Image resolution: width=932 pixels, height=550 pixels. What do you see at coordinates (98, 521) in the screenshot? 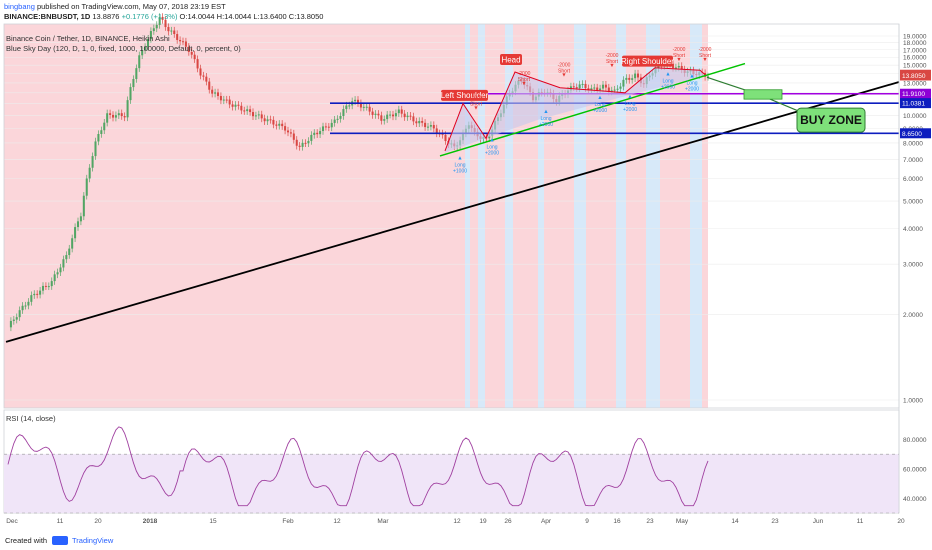
I see `time-tick-label: 20` at bounding box center [98, 521].